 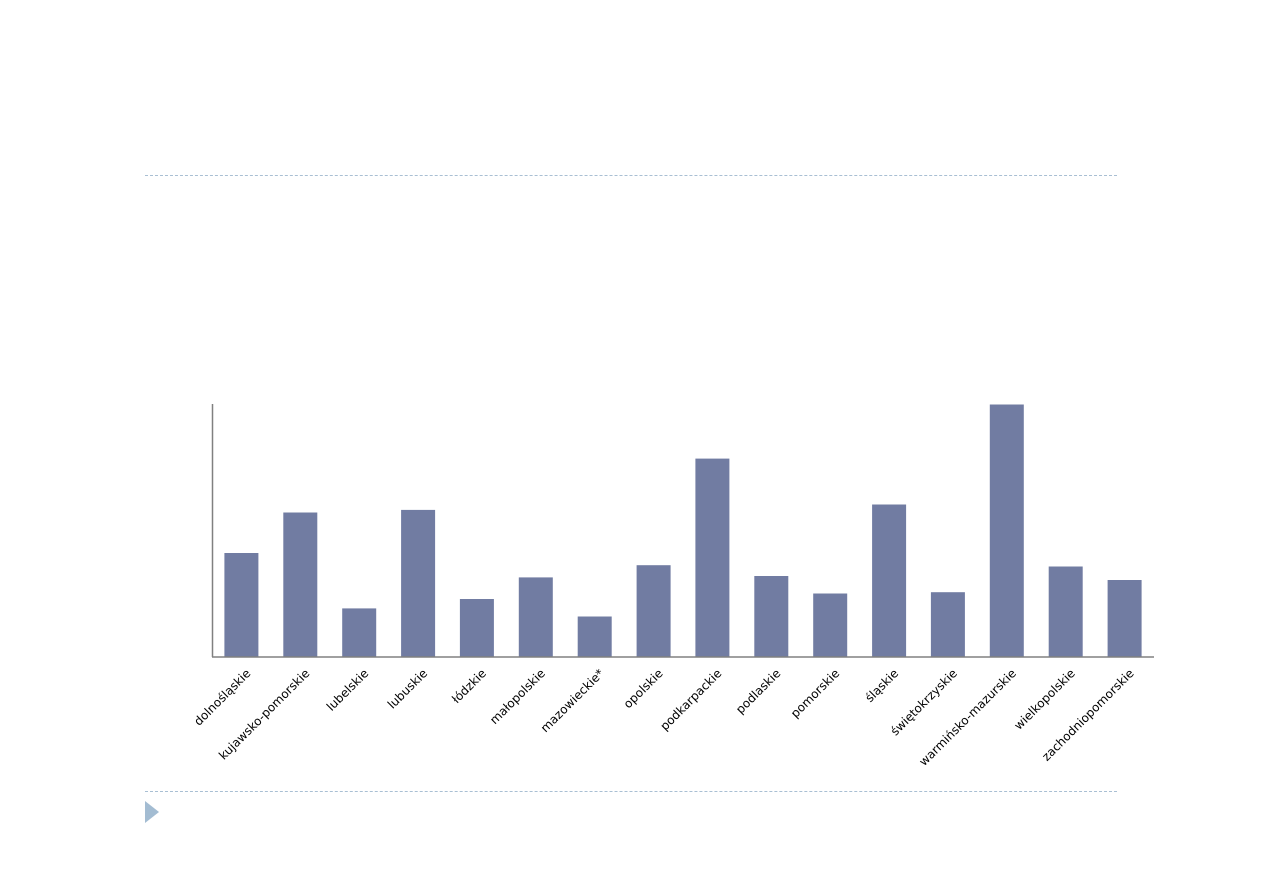 I want to click on x-tick-label: lubelskie, so click(x=348, y=690).